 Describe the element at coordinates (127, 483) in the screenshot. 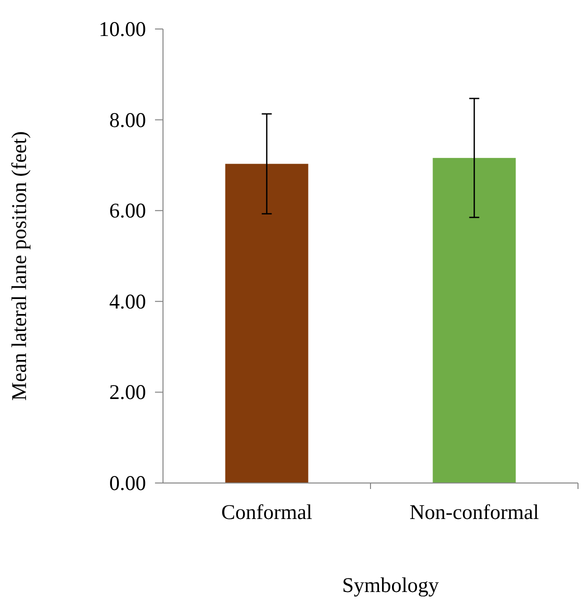

I see `y-tick-label: 0.00` at that location.